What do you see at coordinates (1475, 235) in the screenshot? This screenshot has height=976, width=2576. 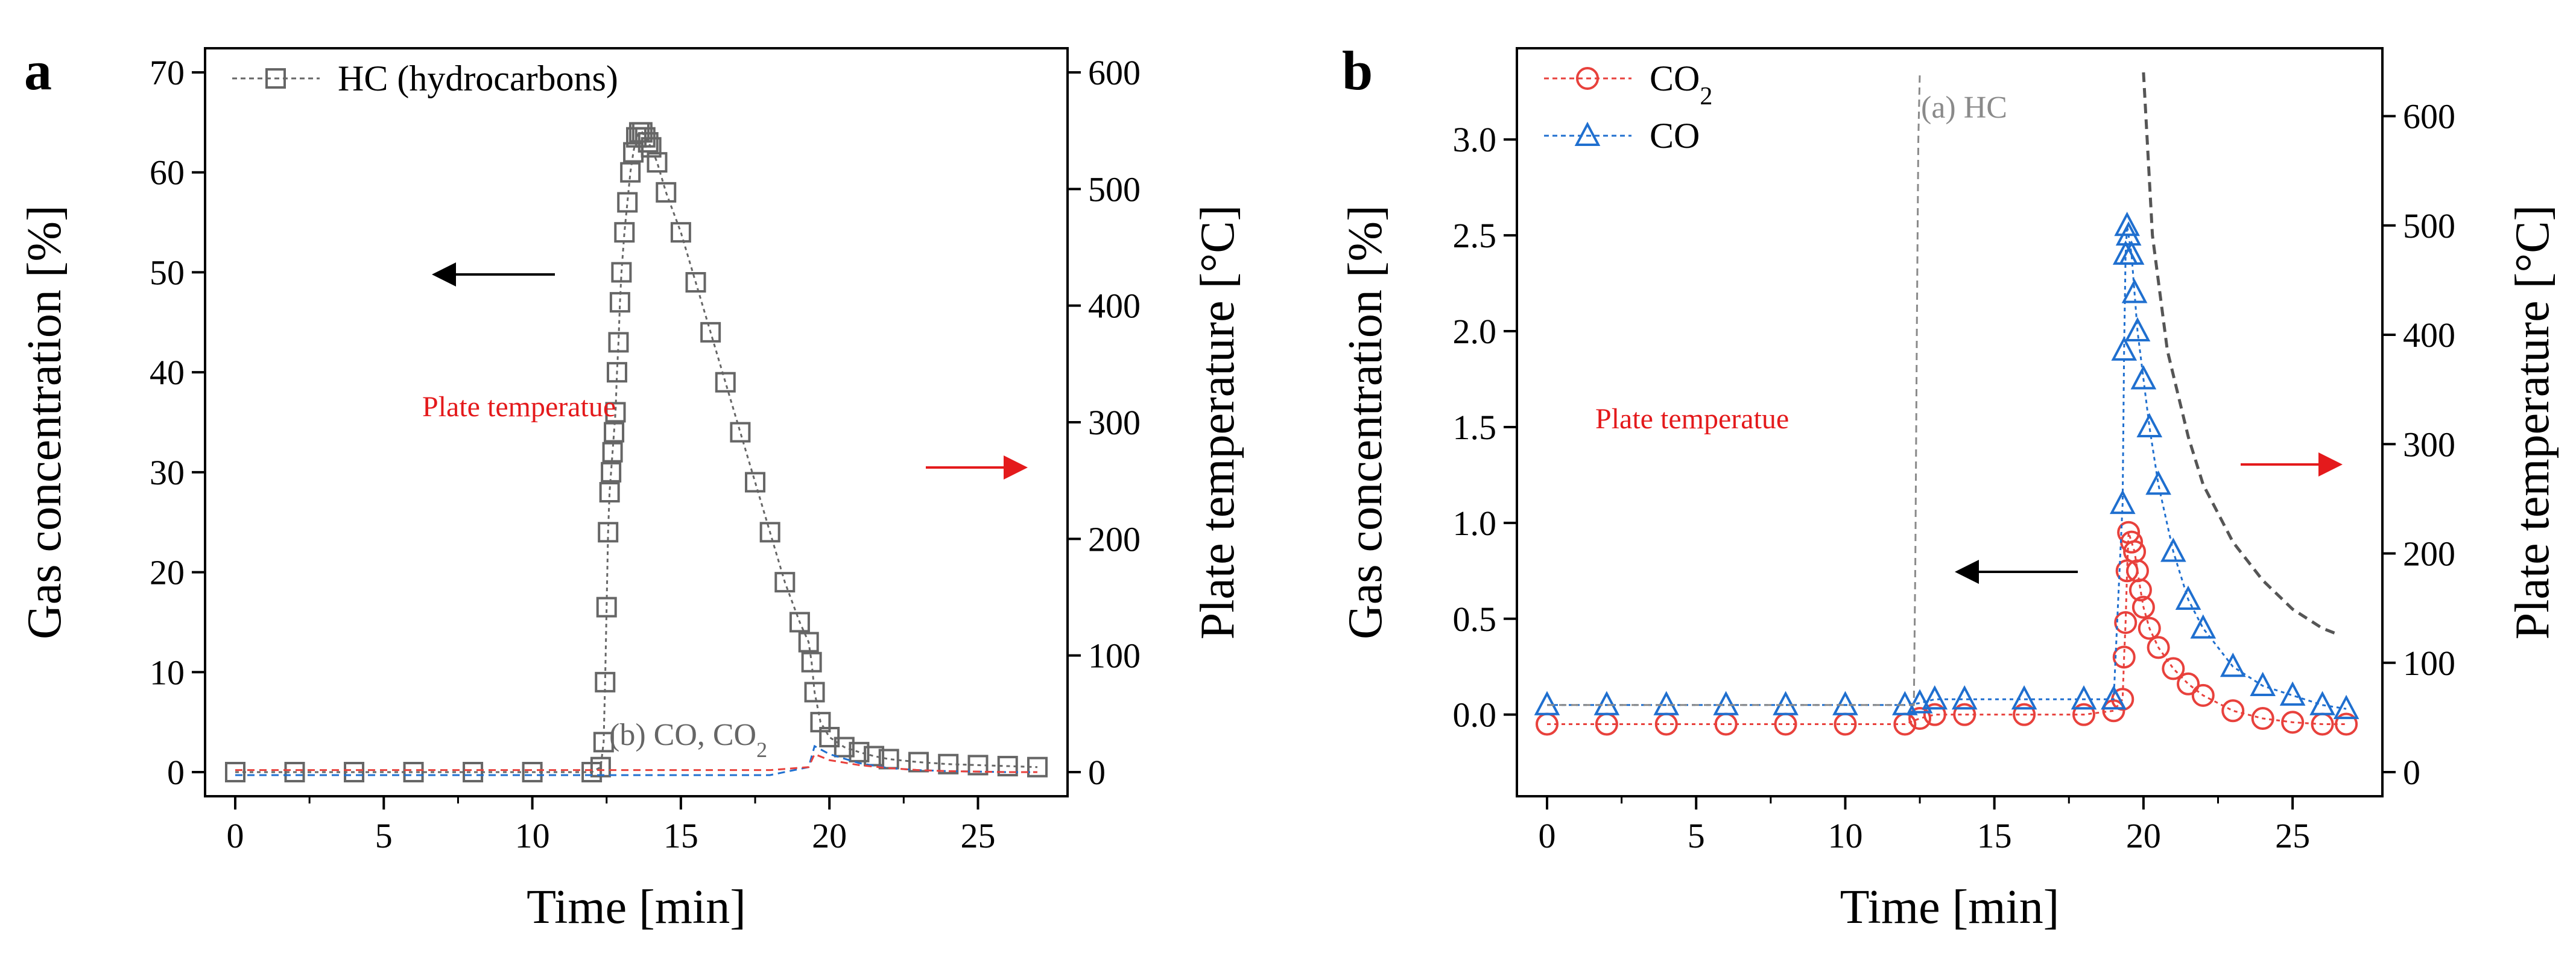 I see `y-tick-label: 2.5` at bounding box center [1475, 235].